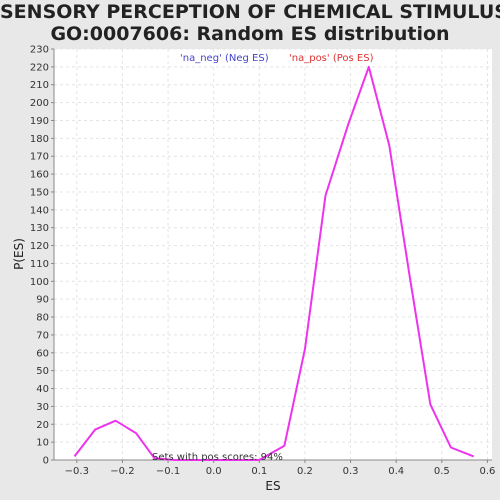  Describe the element at coordinates (39, 139) in the screenshot. I see `y-tick-label: 180` at that location.